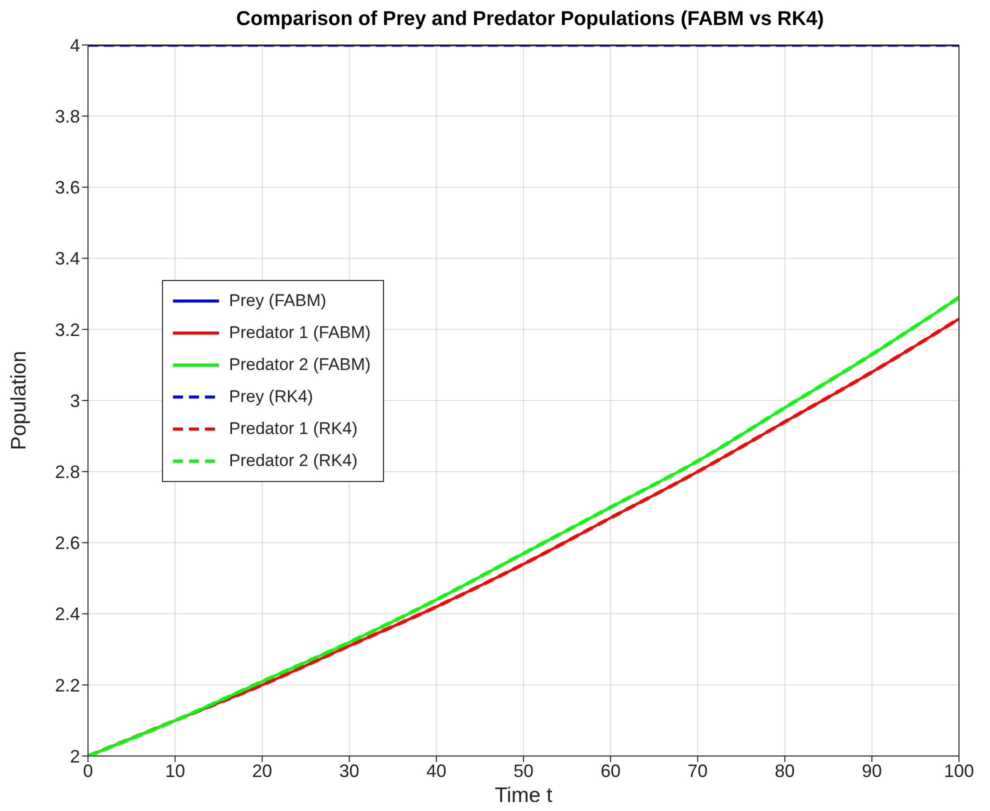 The width and height of the screenshot is (990, 811). Describe the element at coordinates (530, 19) in the screenshot. I see `chart-title: Comparison of Prey and Predator Populations (FABM vs RK4)` at that location.